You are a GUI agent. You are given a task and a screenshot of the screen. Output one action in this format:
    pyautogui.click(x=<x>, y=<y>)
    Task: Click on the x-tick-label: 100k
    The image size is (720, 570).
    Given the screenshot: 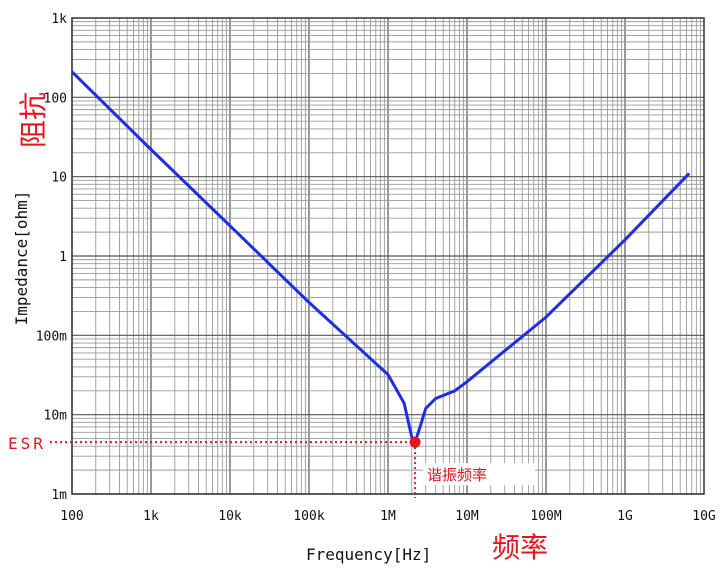 What is the action you would take?
    pyautogui.click(x=308, y=516)
    